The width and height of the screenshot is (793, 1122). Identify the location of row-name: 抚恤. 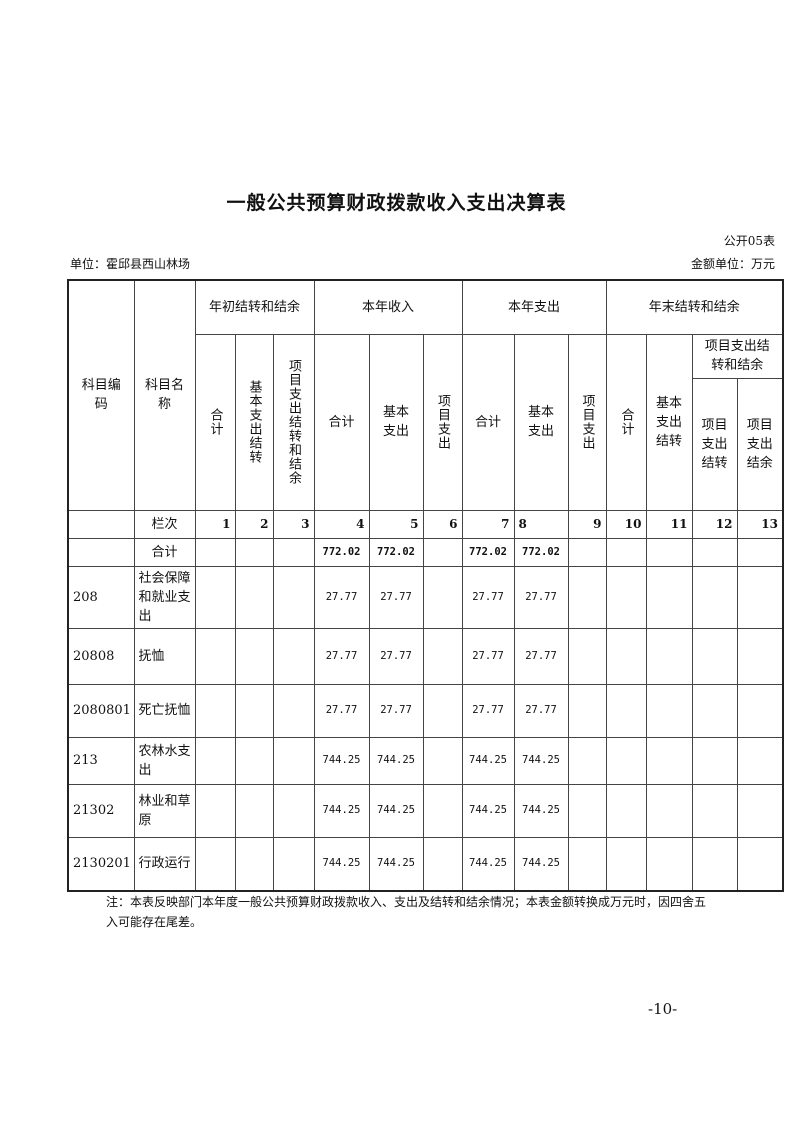
(164, 656).